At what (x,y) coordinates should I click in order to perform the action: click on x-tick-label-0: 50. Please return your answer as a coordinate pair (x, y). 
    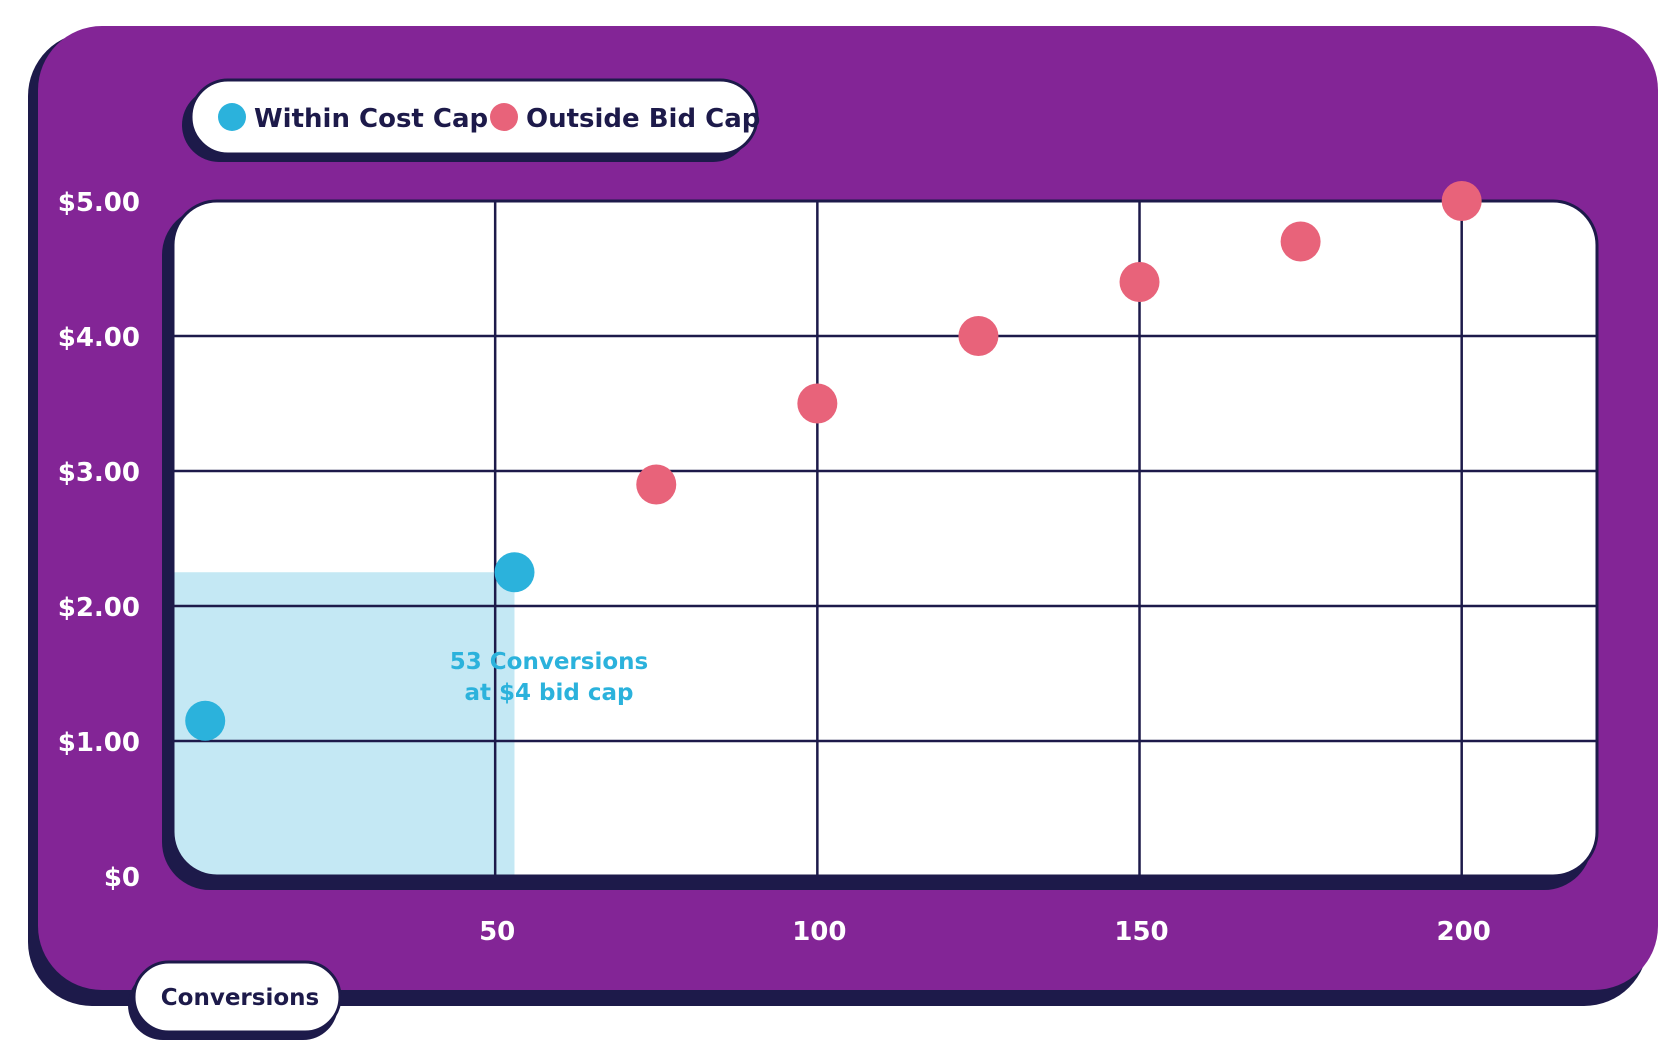
    Looking at the image, I should click on (497, 932).